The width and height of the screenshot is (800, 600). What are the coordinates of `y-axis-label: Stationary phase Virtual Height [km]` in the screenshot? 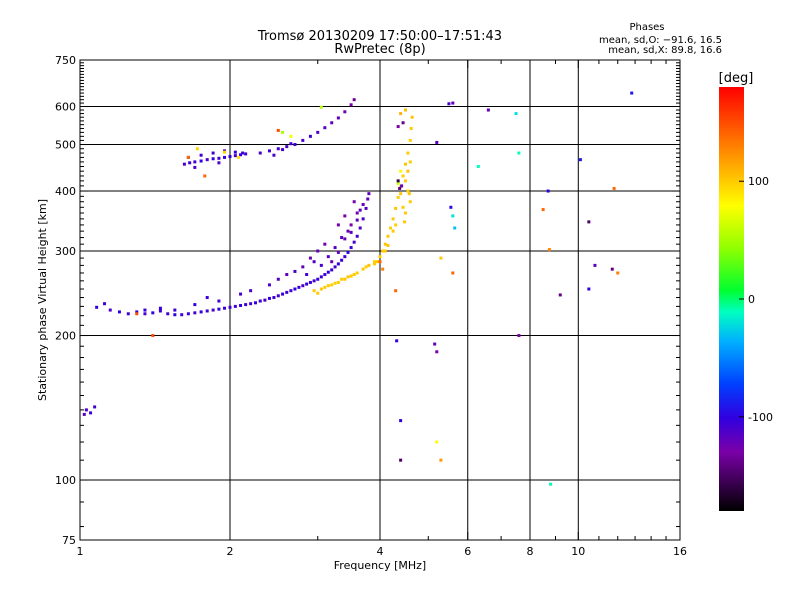 It's located at (42, 300).